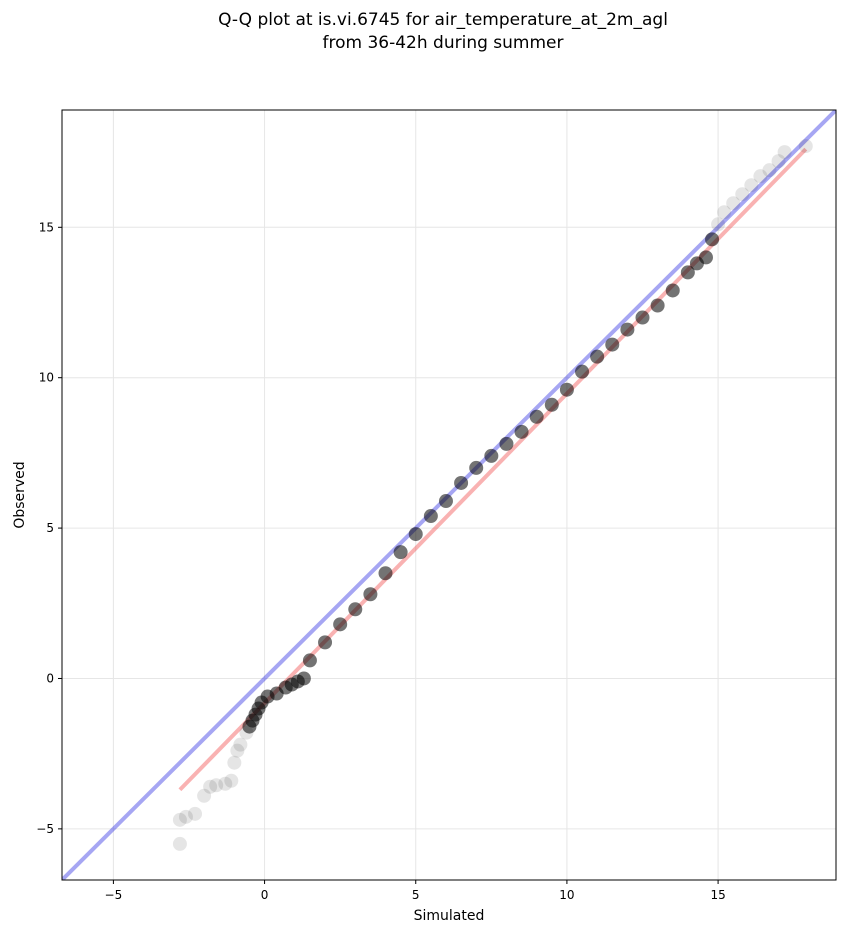 This screenshot has width=845, height=934. Describe the element at coordinates (50, 678) in the screenshot. I see `y-tick-label-1: 0` at that location.